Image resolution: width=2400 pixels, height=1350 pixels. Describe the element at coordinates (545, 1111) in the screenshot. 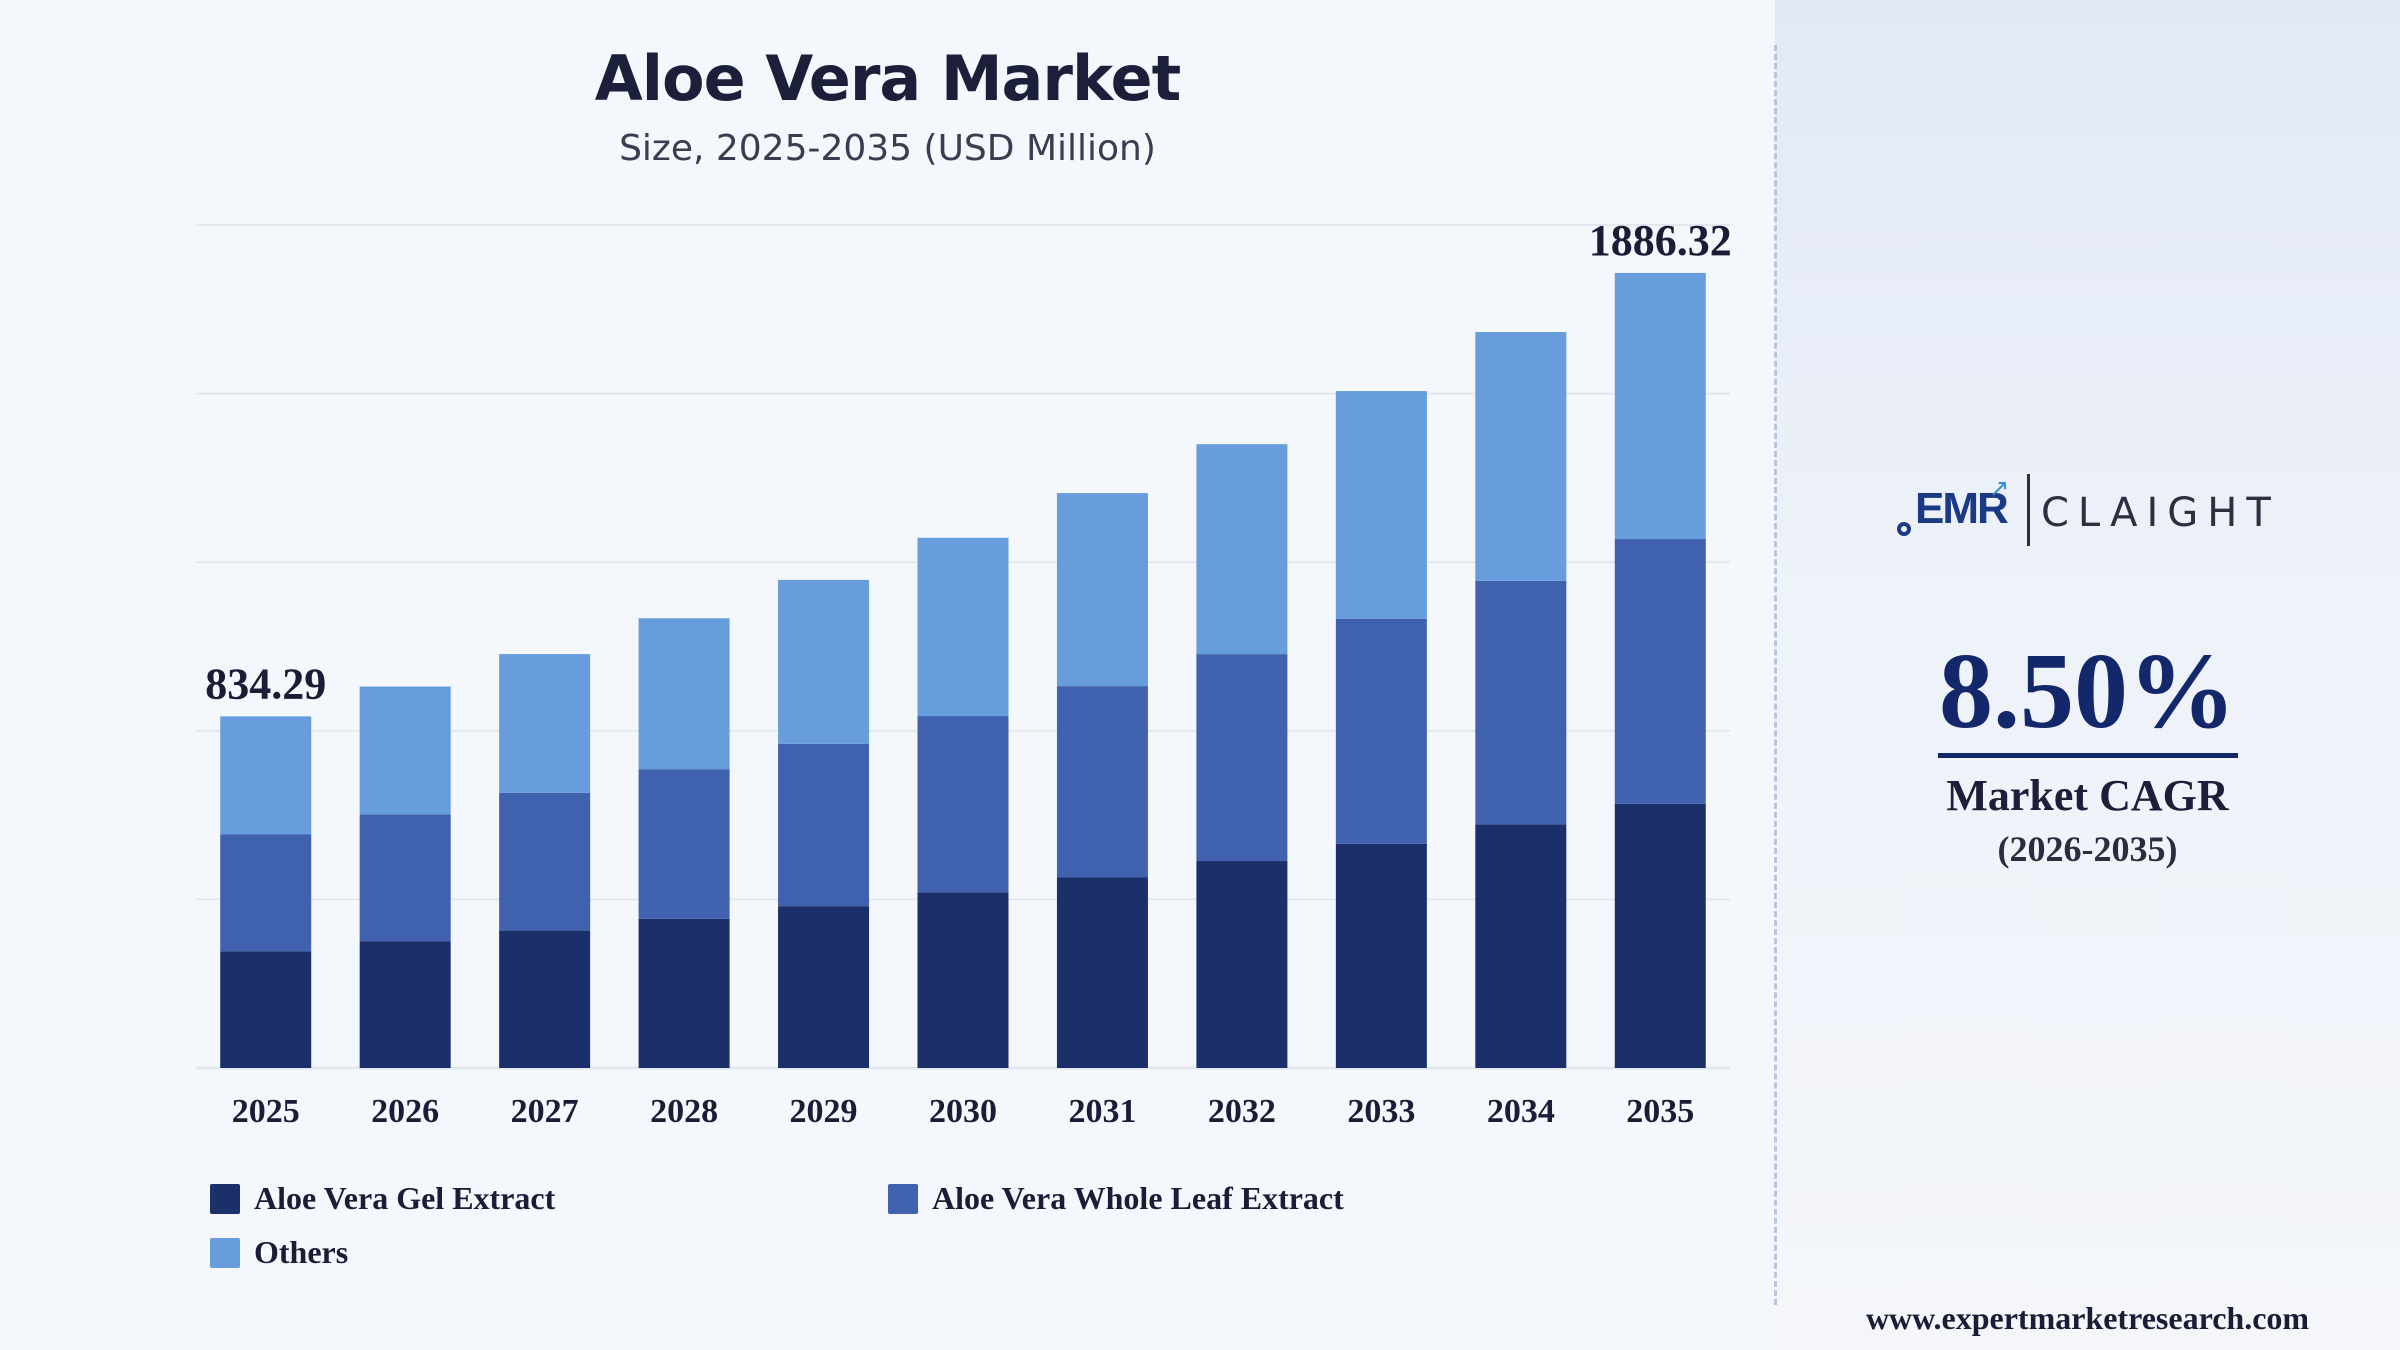

I see `x-tick-label: 2027` at that location.